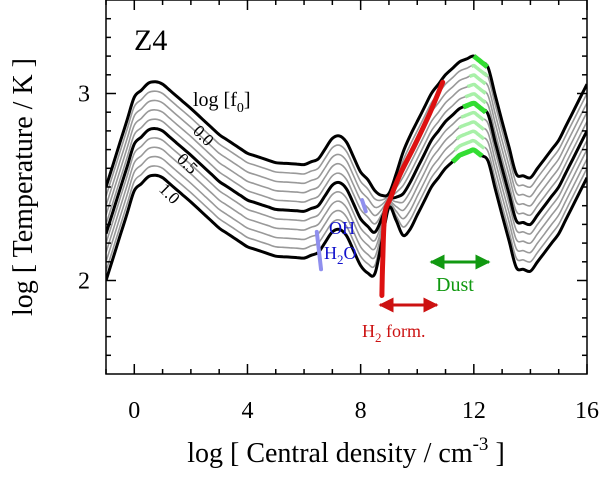 This screenshot has height=477, width=603. What do you see at coordinates (150, 40) in the screenshot?
I see `panel-label: Z4` at bounding box center [150, 40].